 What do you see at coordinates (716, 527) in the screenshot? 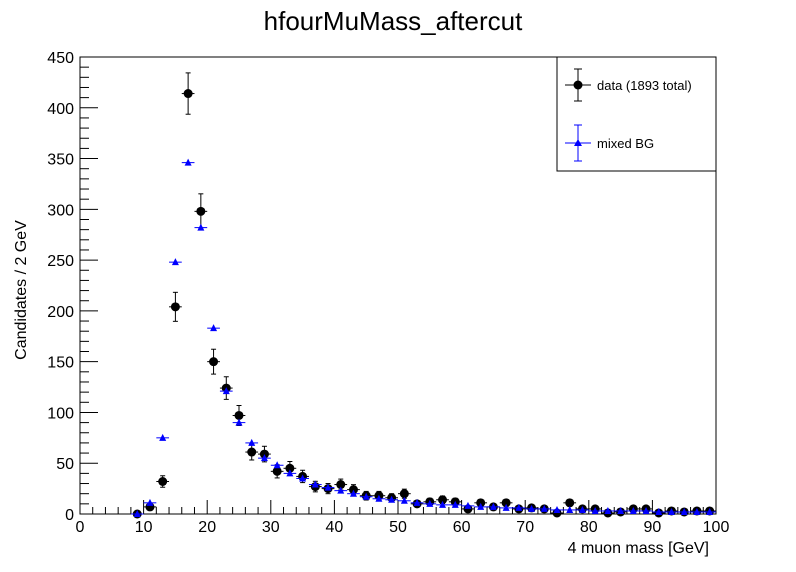
I see `x-tick-label: 100` at bounding box center [716, 527].